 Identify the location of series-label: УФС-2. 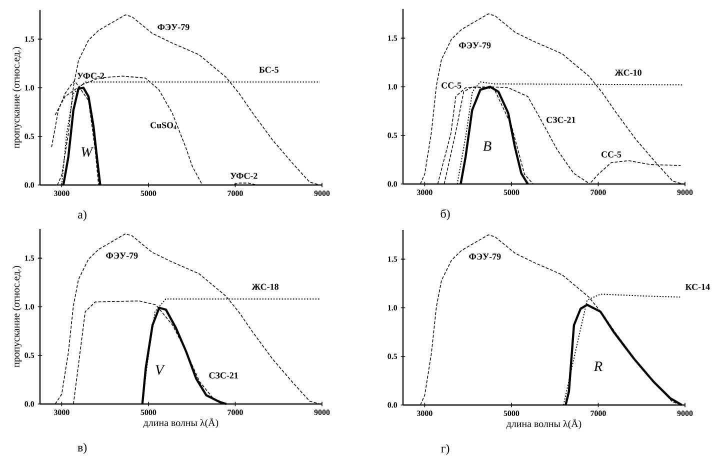
(90, 75).